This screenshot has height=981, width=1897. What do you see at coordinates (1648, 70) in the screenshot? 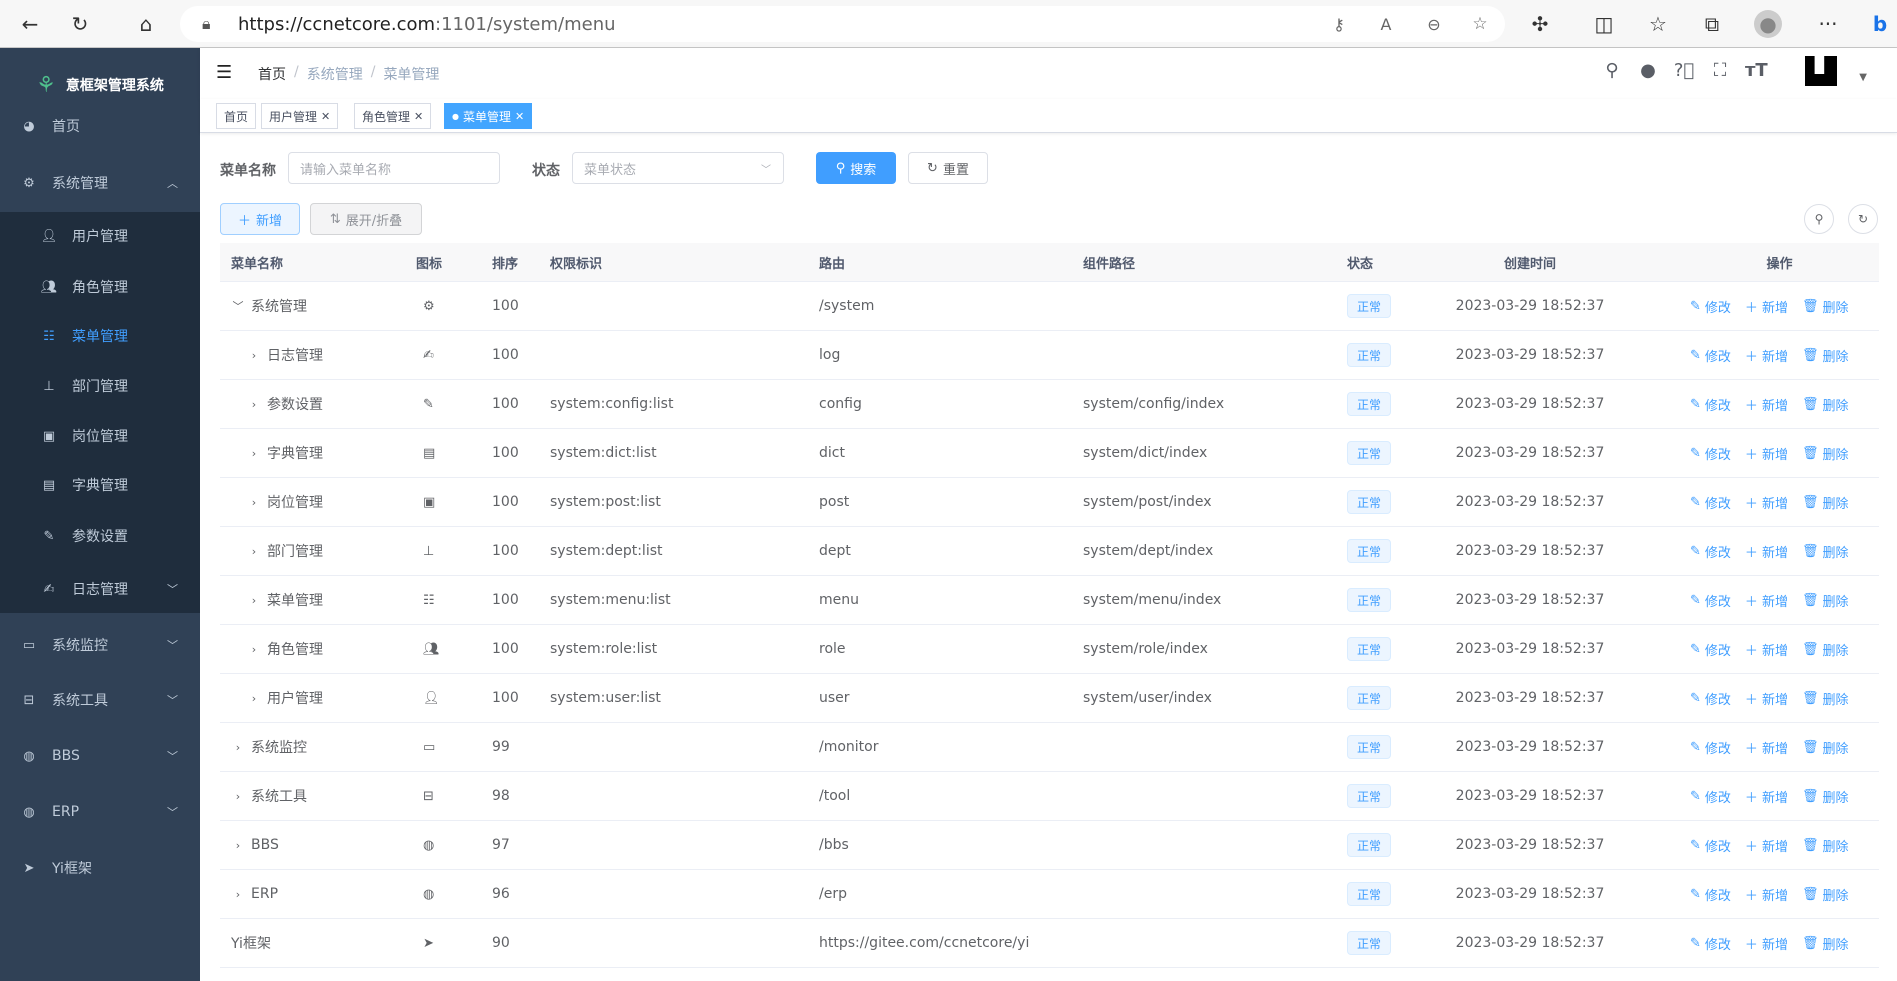
I see `github-icon: ●` at bounding box center [1648, 70].